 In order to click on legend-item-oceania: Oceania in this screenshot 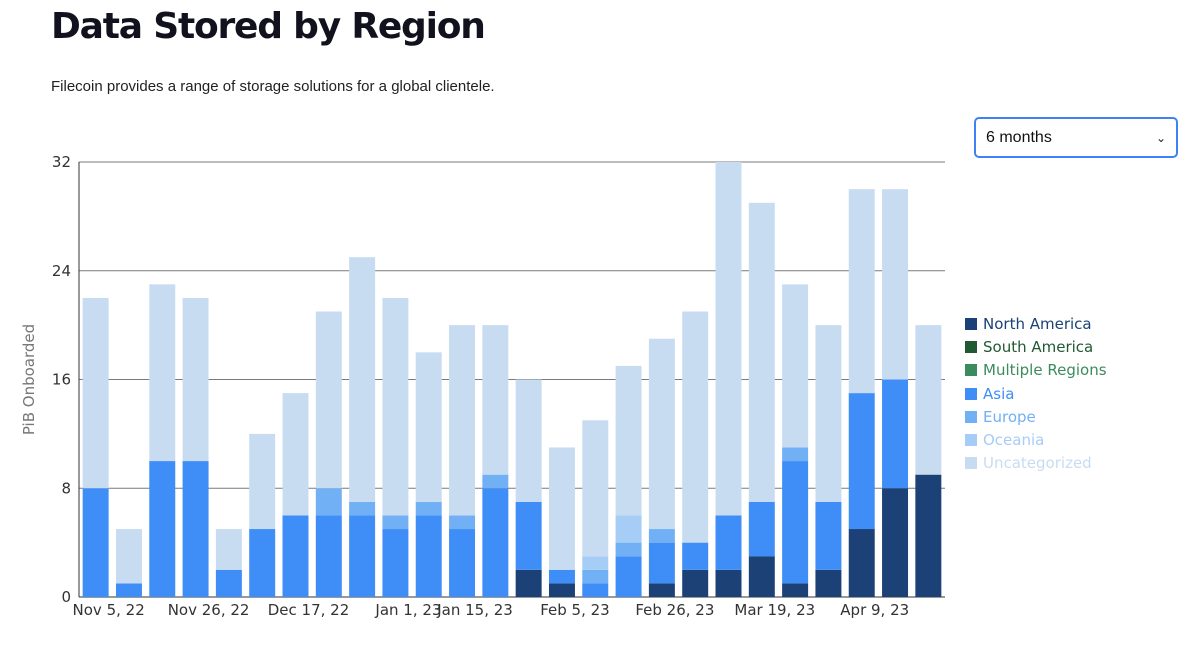, I will do `click(1036, 439)`.